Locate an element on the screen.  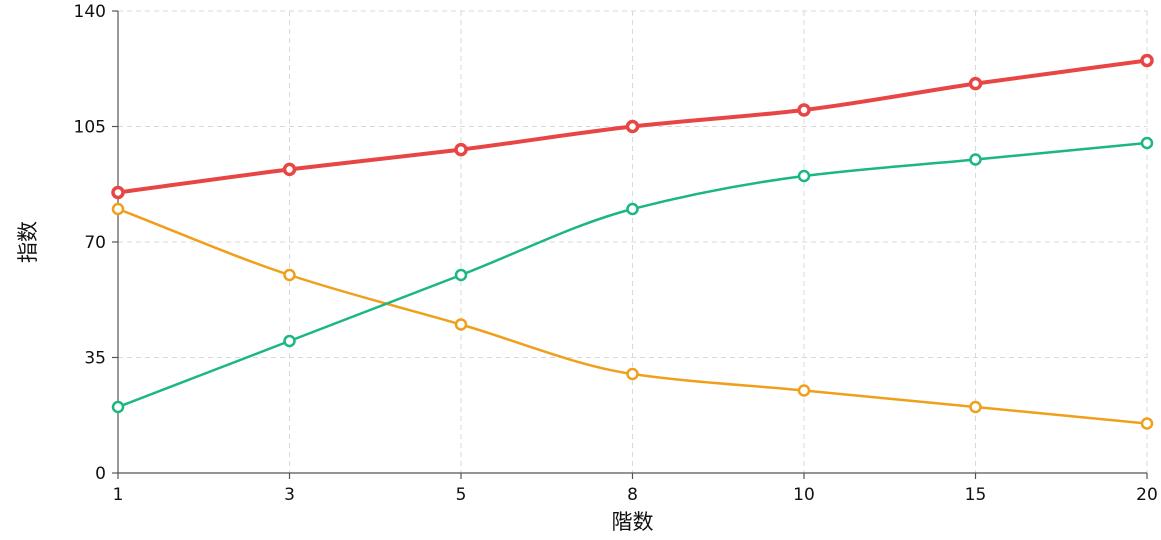
x-tick-label: 3 is located at coordinates (289, 495).